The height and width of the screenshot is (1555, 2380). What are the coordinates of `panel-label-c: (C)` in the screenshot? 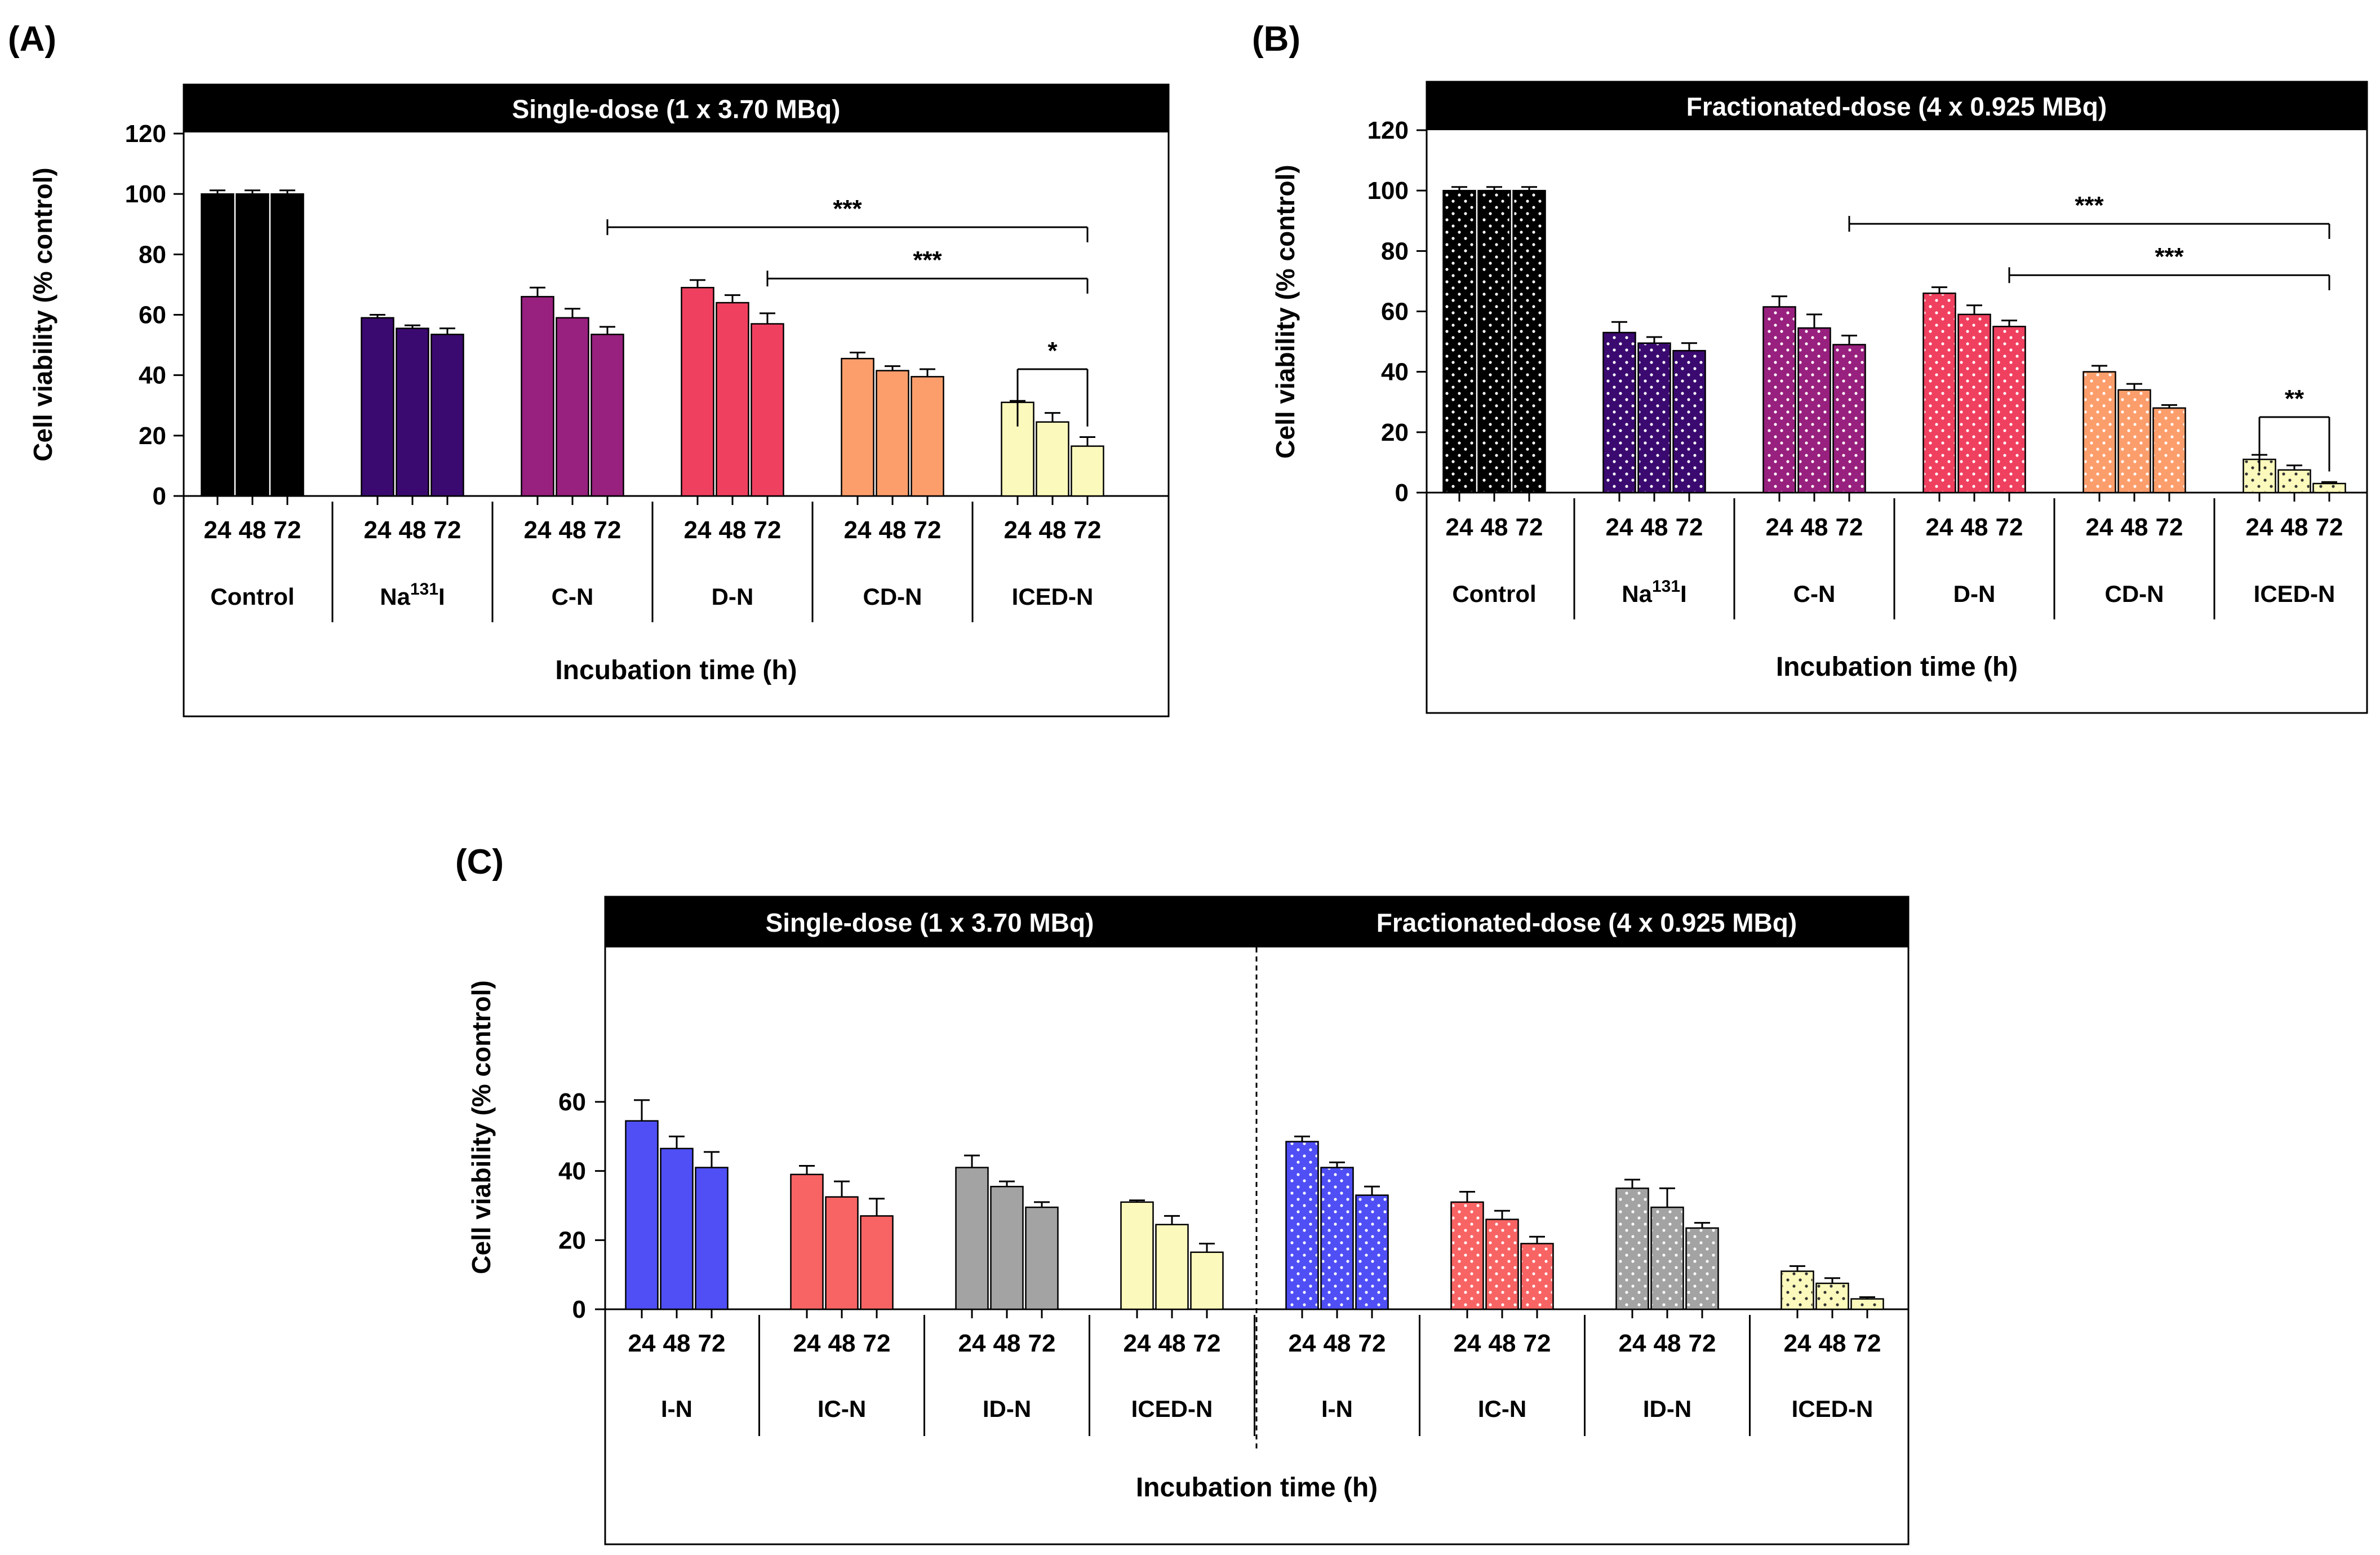 It's located at (479, 862).